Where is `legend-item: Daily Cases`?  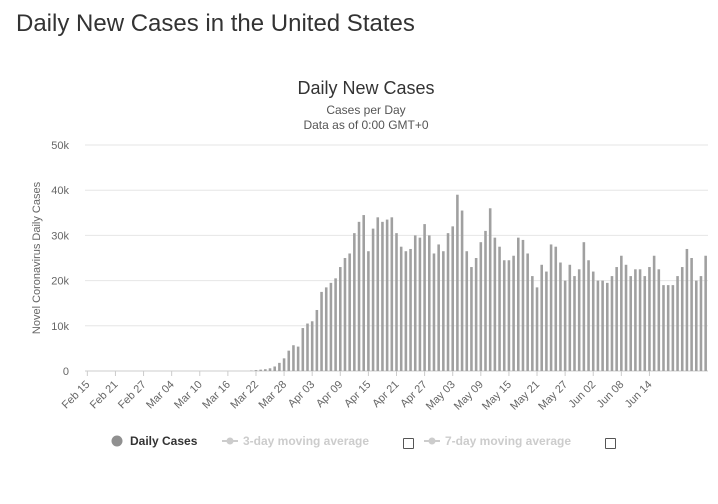
legend-item: Daily Cases is located at coordinates (154, 441).